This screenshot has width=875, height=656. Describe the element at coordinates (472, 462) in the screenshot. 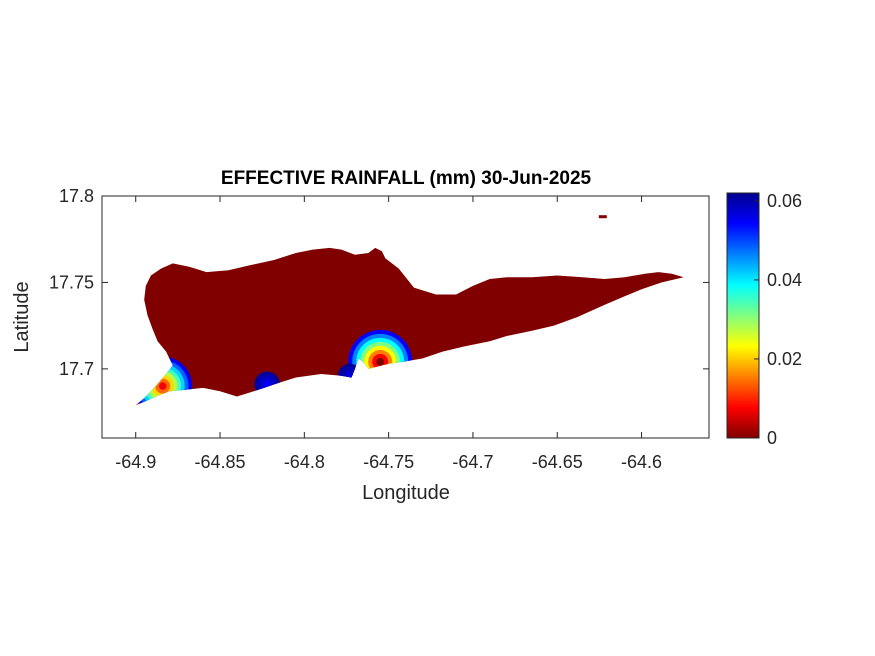

I see `x-tick-label: -64.7` at that location.